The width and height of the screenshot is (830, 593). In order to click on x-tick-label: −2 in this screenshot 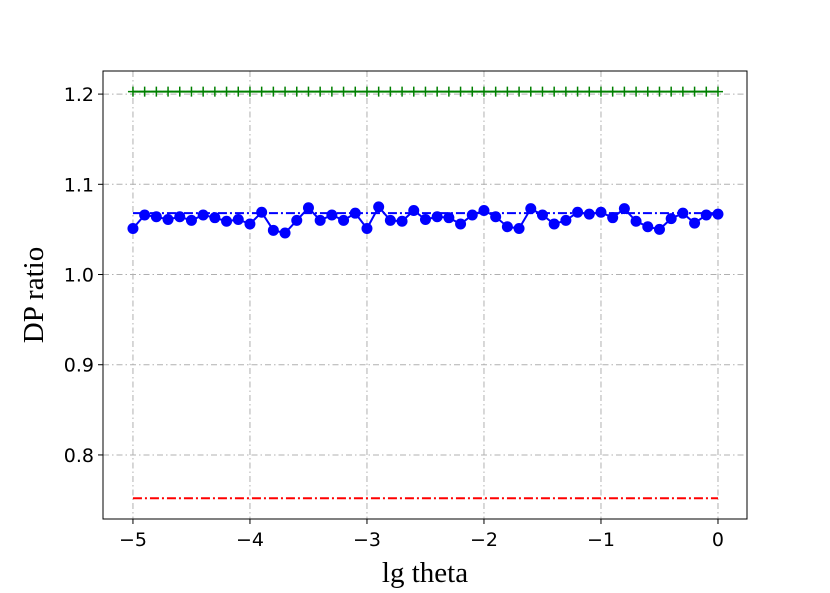, I will do `click(484, 540)`.